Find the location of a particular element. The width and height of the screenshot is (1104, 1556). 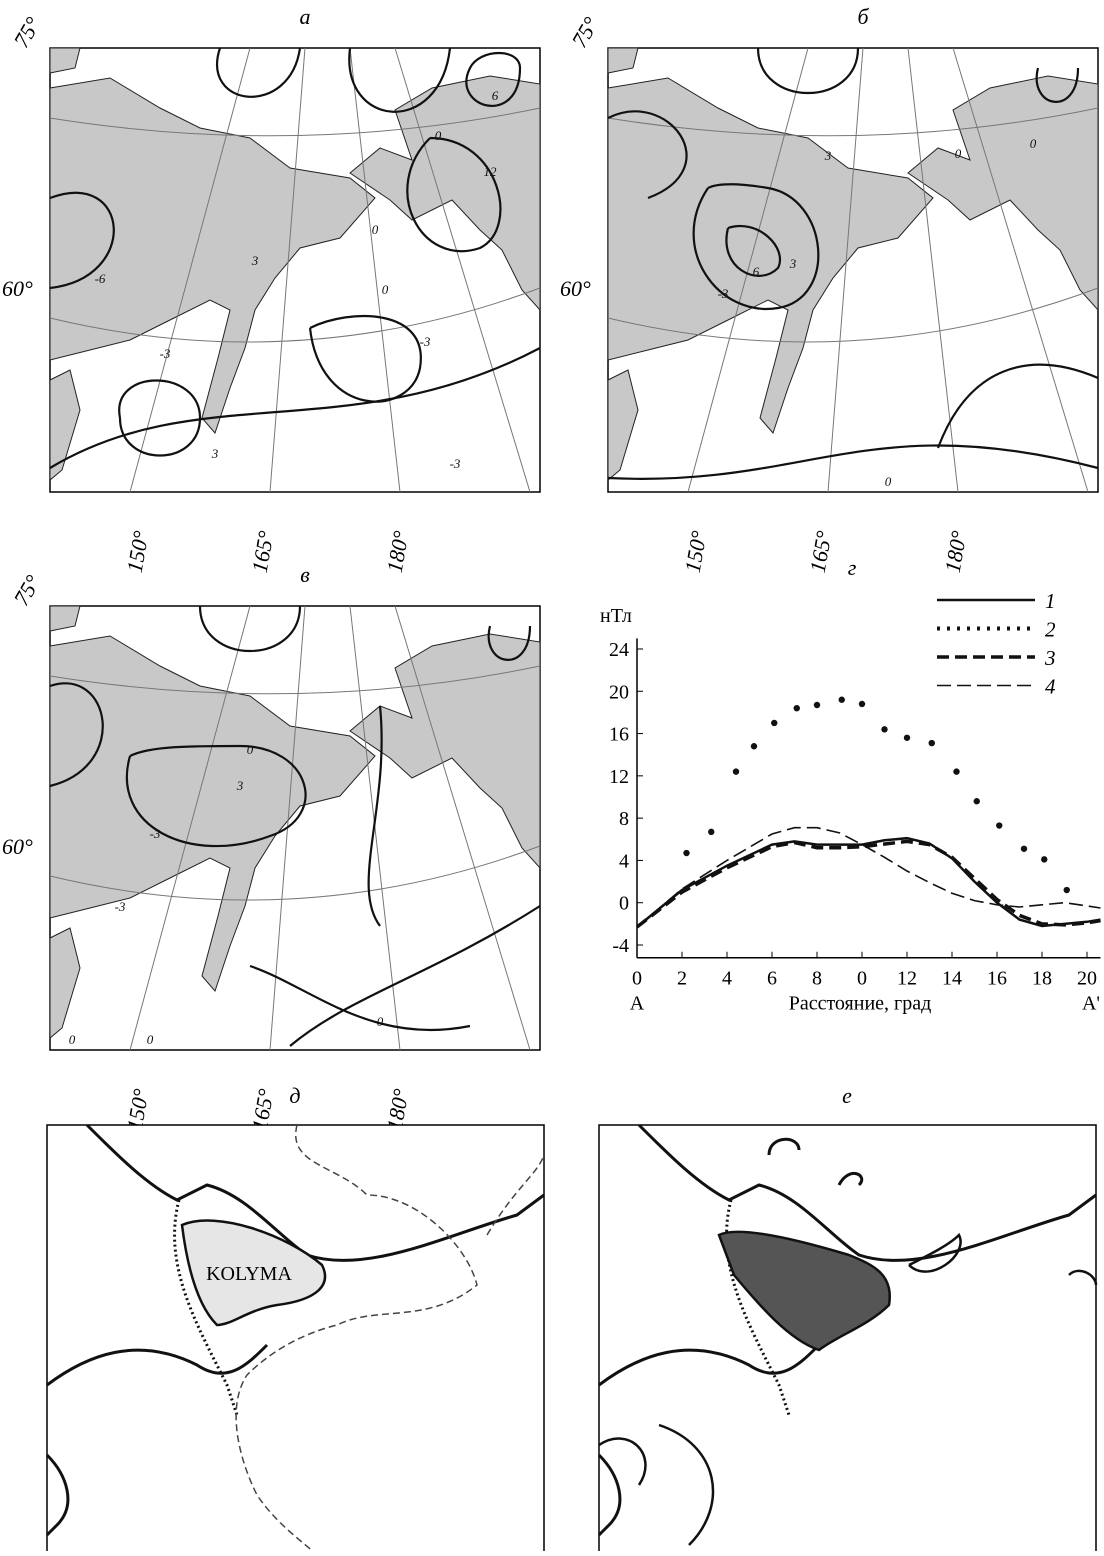

dashed-coast is located at coordinates (515, 1195).